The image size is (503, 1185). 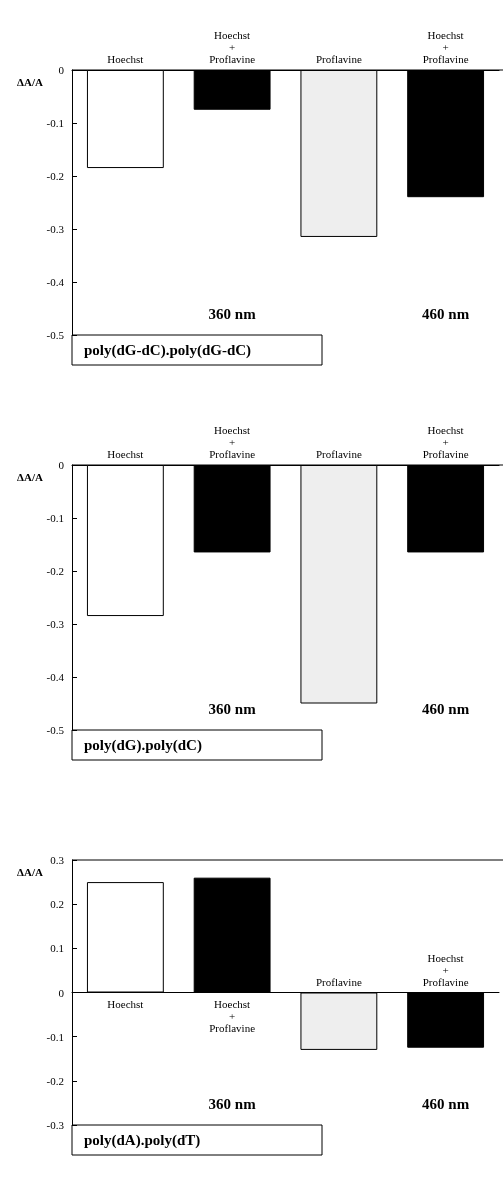 I want to click on y-tick-label: 0.1, so click(x=57, y=948).